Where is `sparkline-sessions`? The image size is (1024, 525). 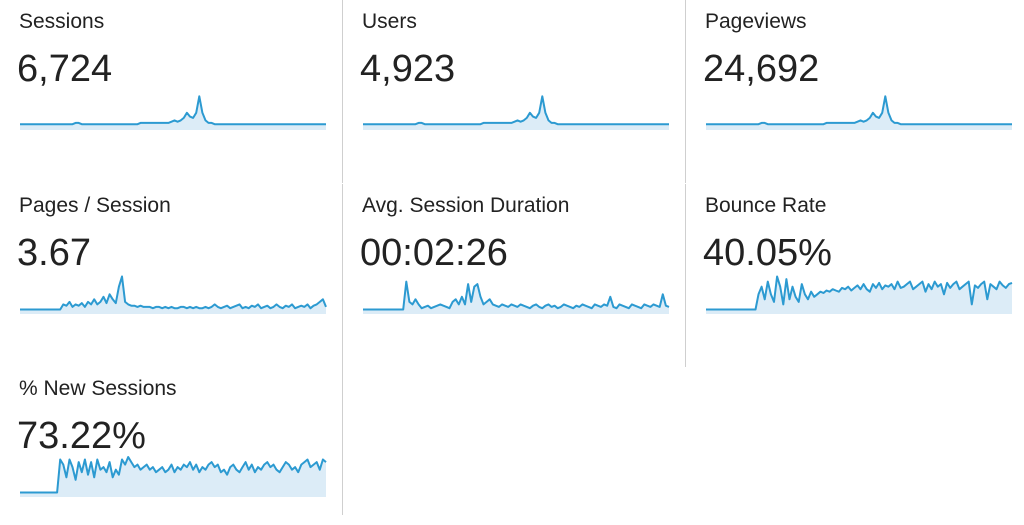 sparkline-sessions is located at coordinates (173, 112).